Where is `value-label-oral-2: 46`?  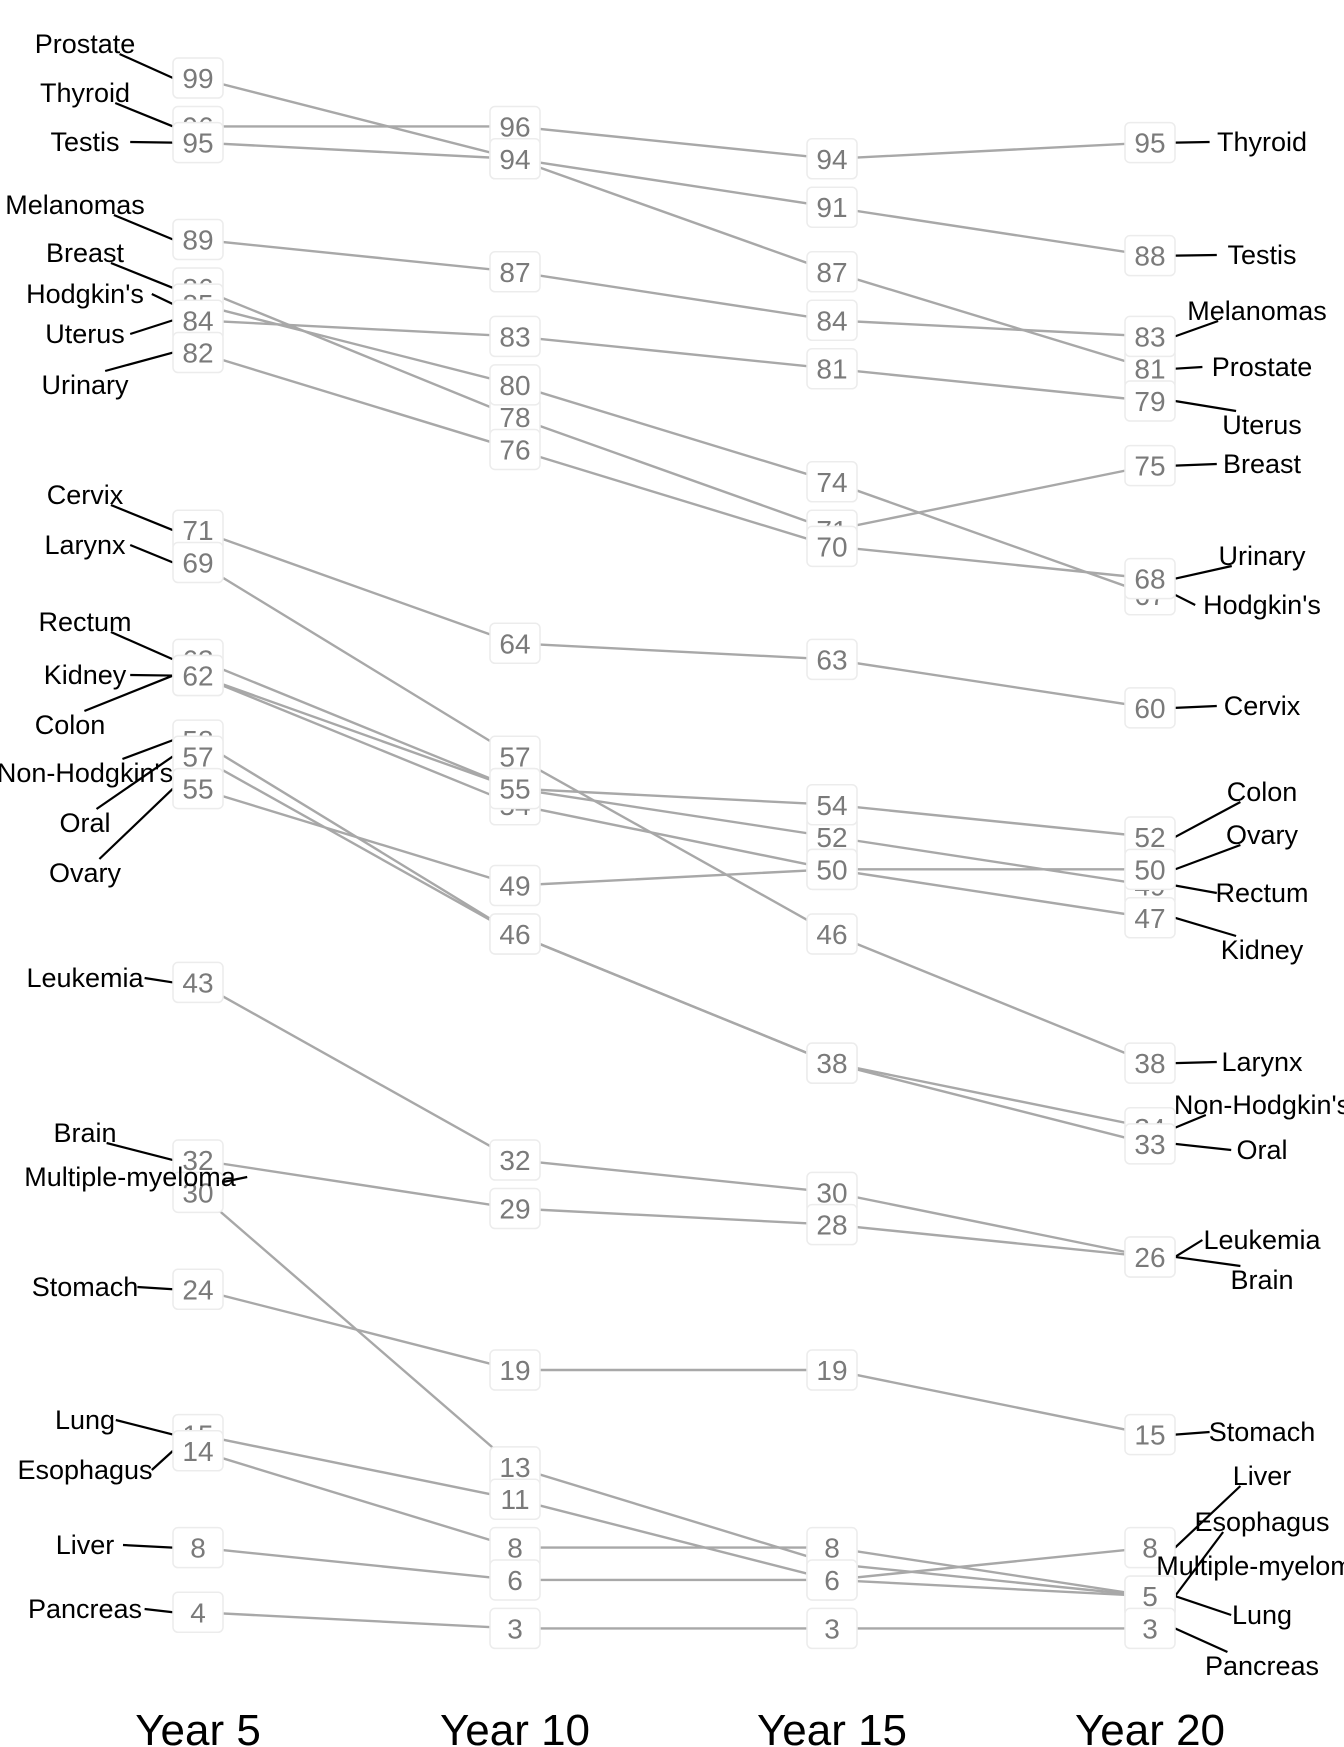 value-label-oral-2: 46 is located at coordinates (515, 934).